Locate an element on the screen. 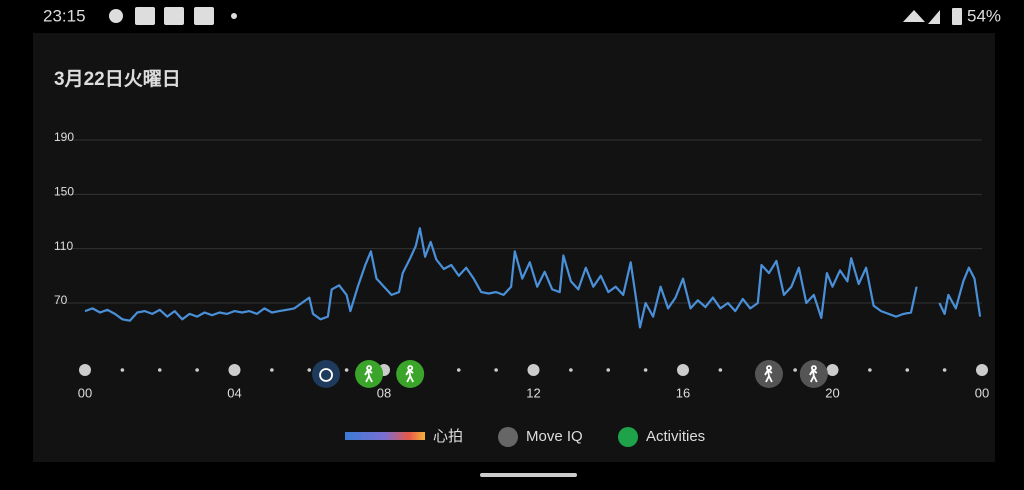  y-tick-label: 70 is located at coordinates (61, 300).